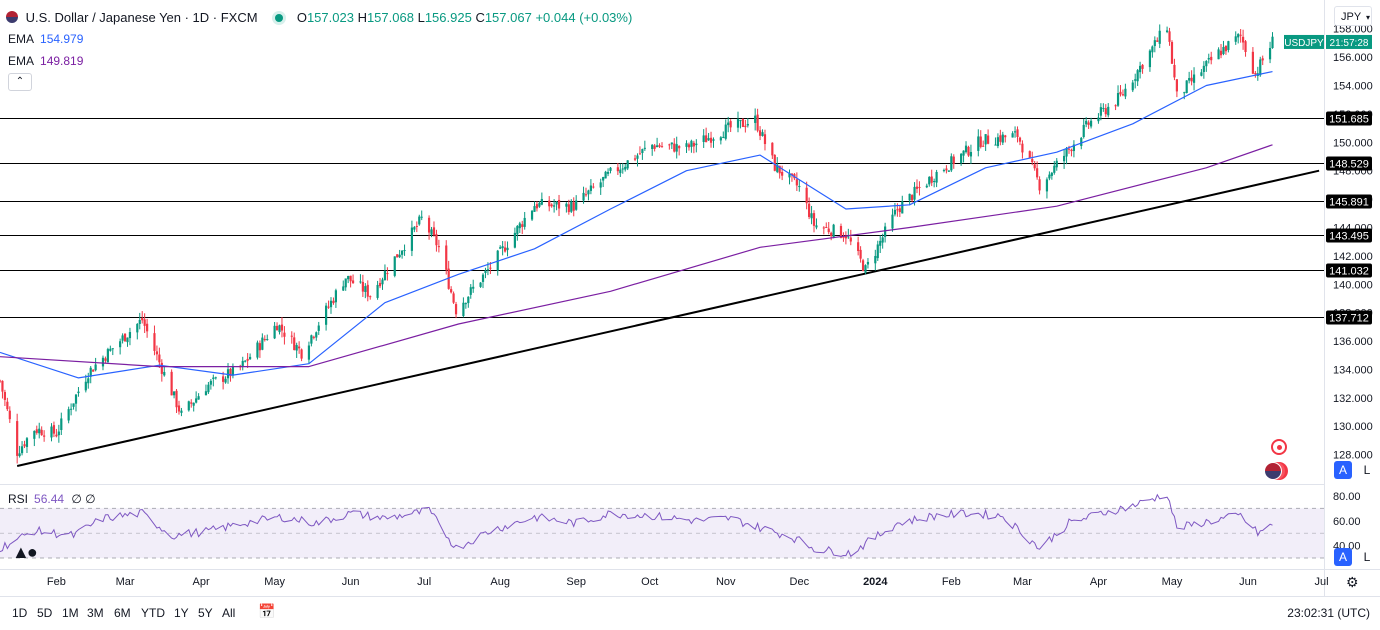  I want to click on collapse-legend-button: ⌃, so click(20, 82).